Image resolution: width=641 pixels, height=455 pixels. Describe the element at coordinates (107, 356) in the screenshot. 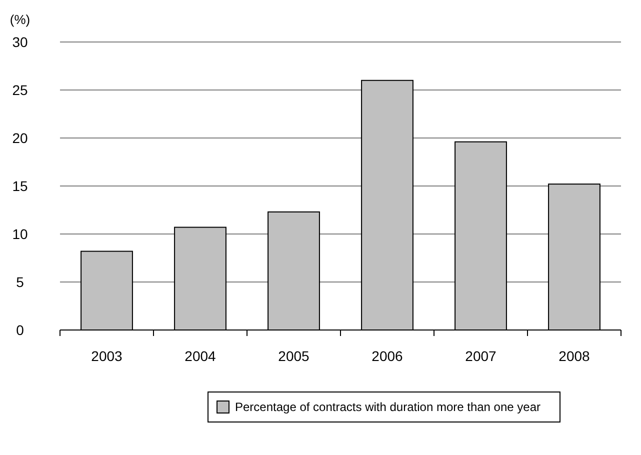

I see `x-tick-label: 2003` at that location.